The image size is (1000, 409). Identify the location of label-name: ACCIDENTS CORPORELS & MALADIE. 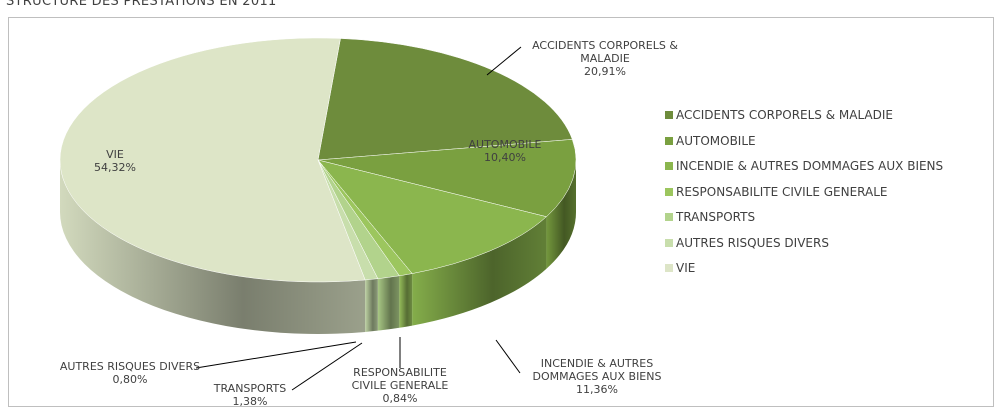
(605, 52).